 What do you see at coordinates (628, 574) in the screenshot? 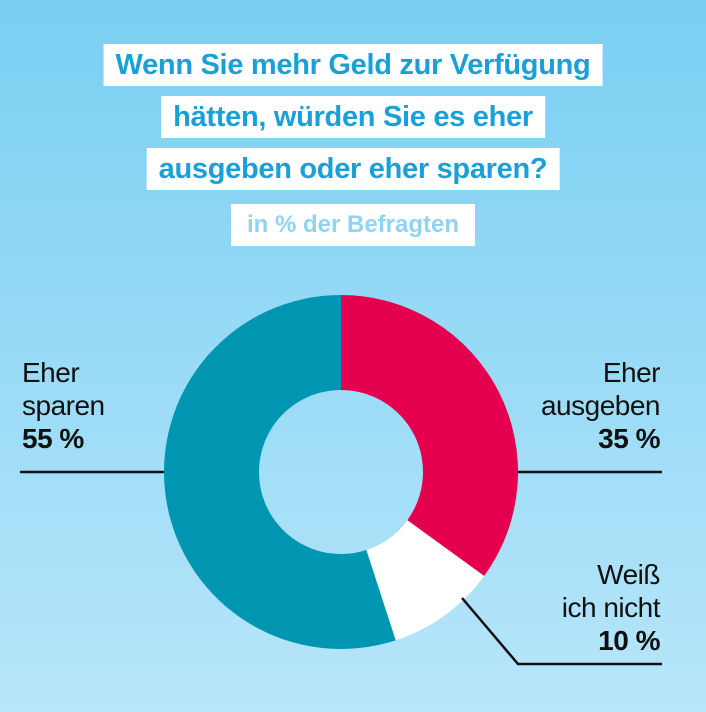
I see `label-weiss-line1: Weiß` at bounding box center [628, 574].